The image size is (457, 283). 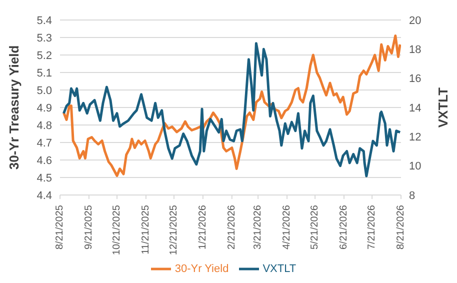 What do you see at coordinates (44, 143) in the screenshot?
I see `y-tick-label: 4.7` at bounding box center [44, 143].